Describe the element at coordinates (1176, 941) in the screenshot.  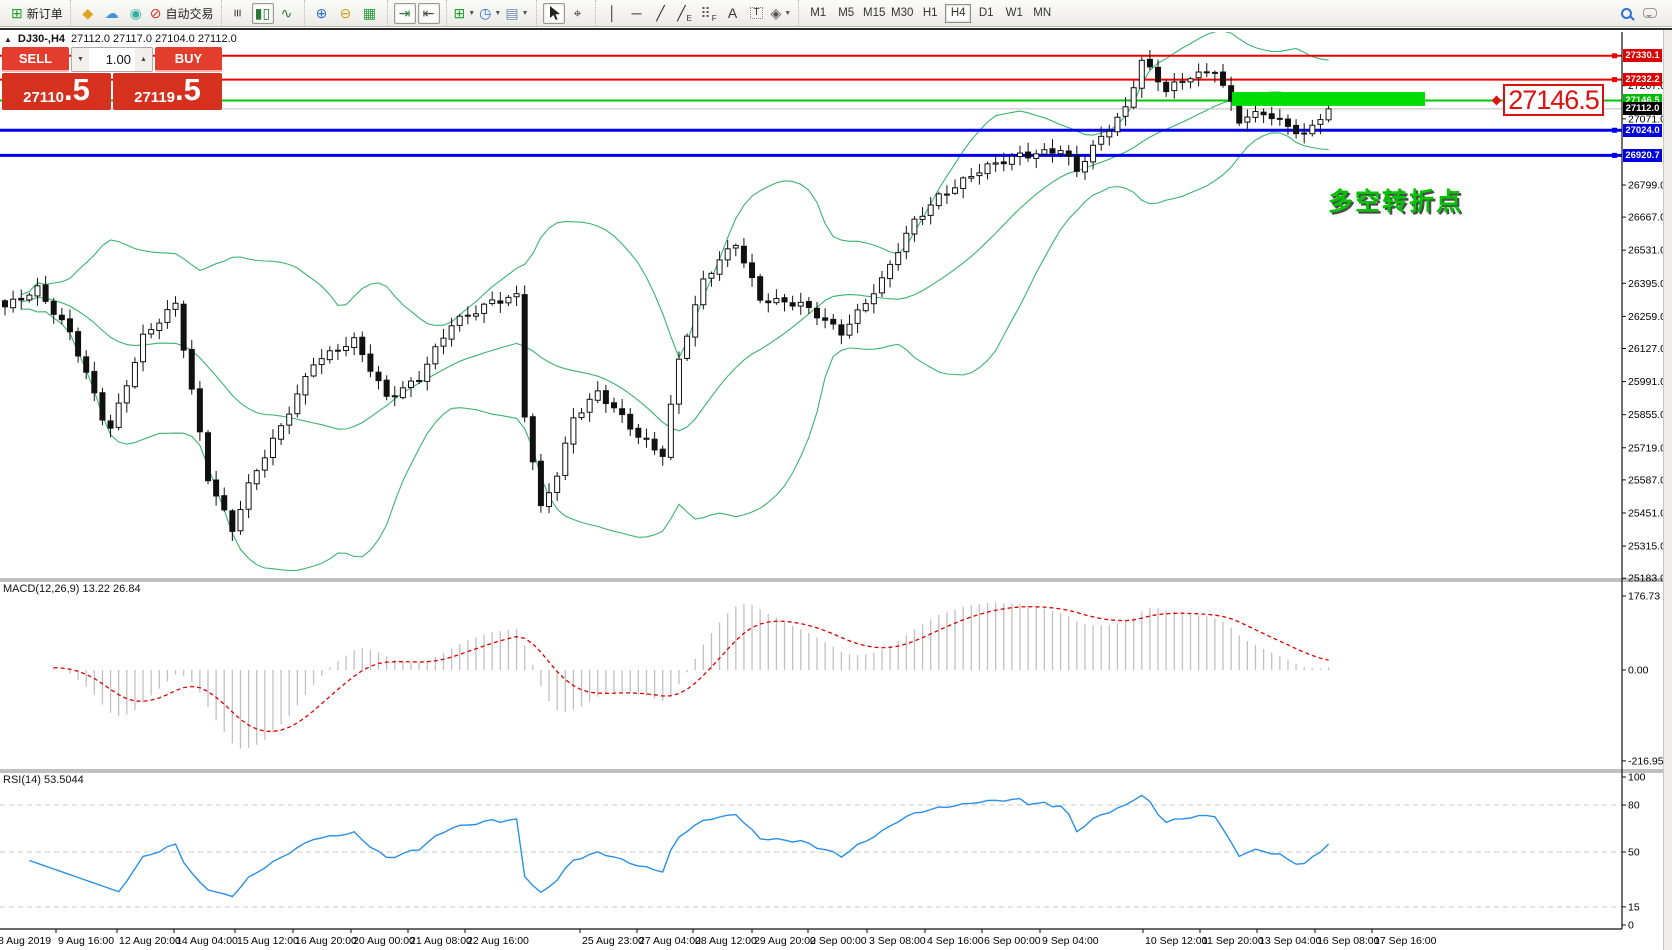
I see `date-tick-label: 10 Sep 12:00` at that location.